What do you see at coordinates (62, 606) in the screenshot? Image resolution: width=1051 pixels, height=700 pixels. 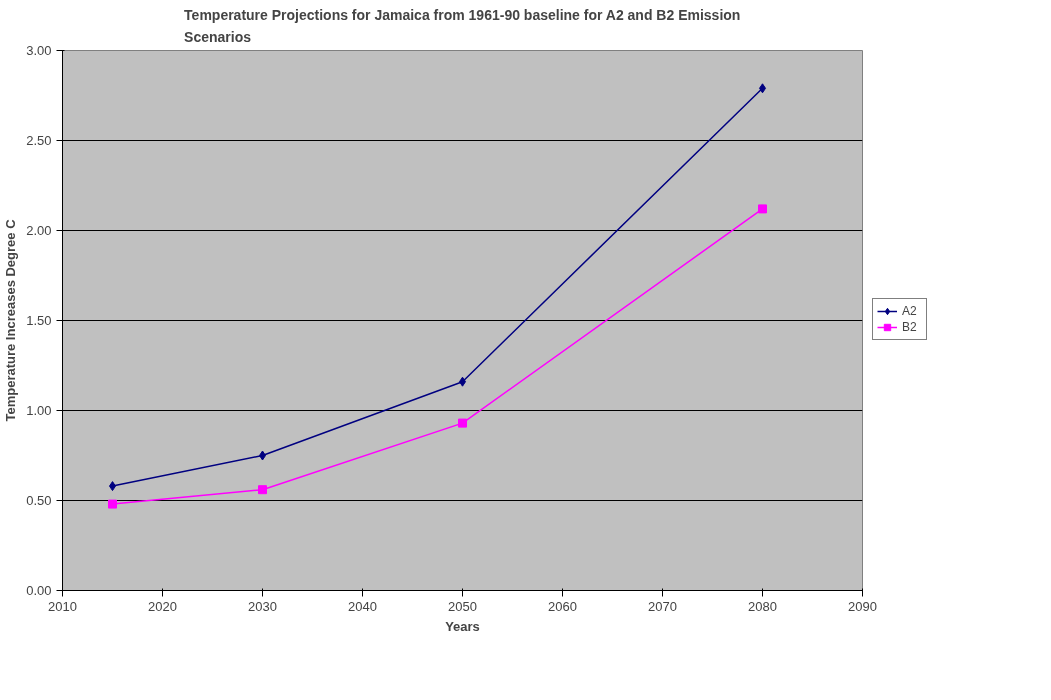 I see `x-tick-label: 2010` at bounding box center [62, 606].